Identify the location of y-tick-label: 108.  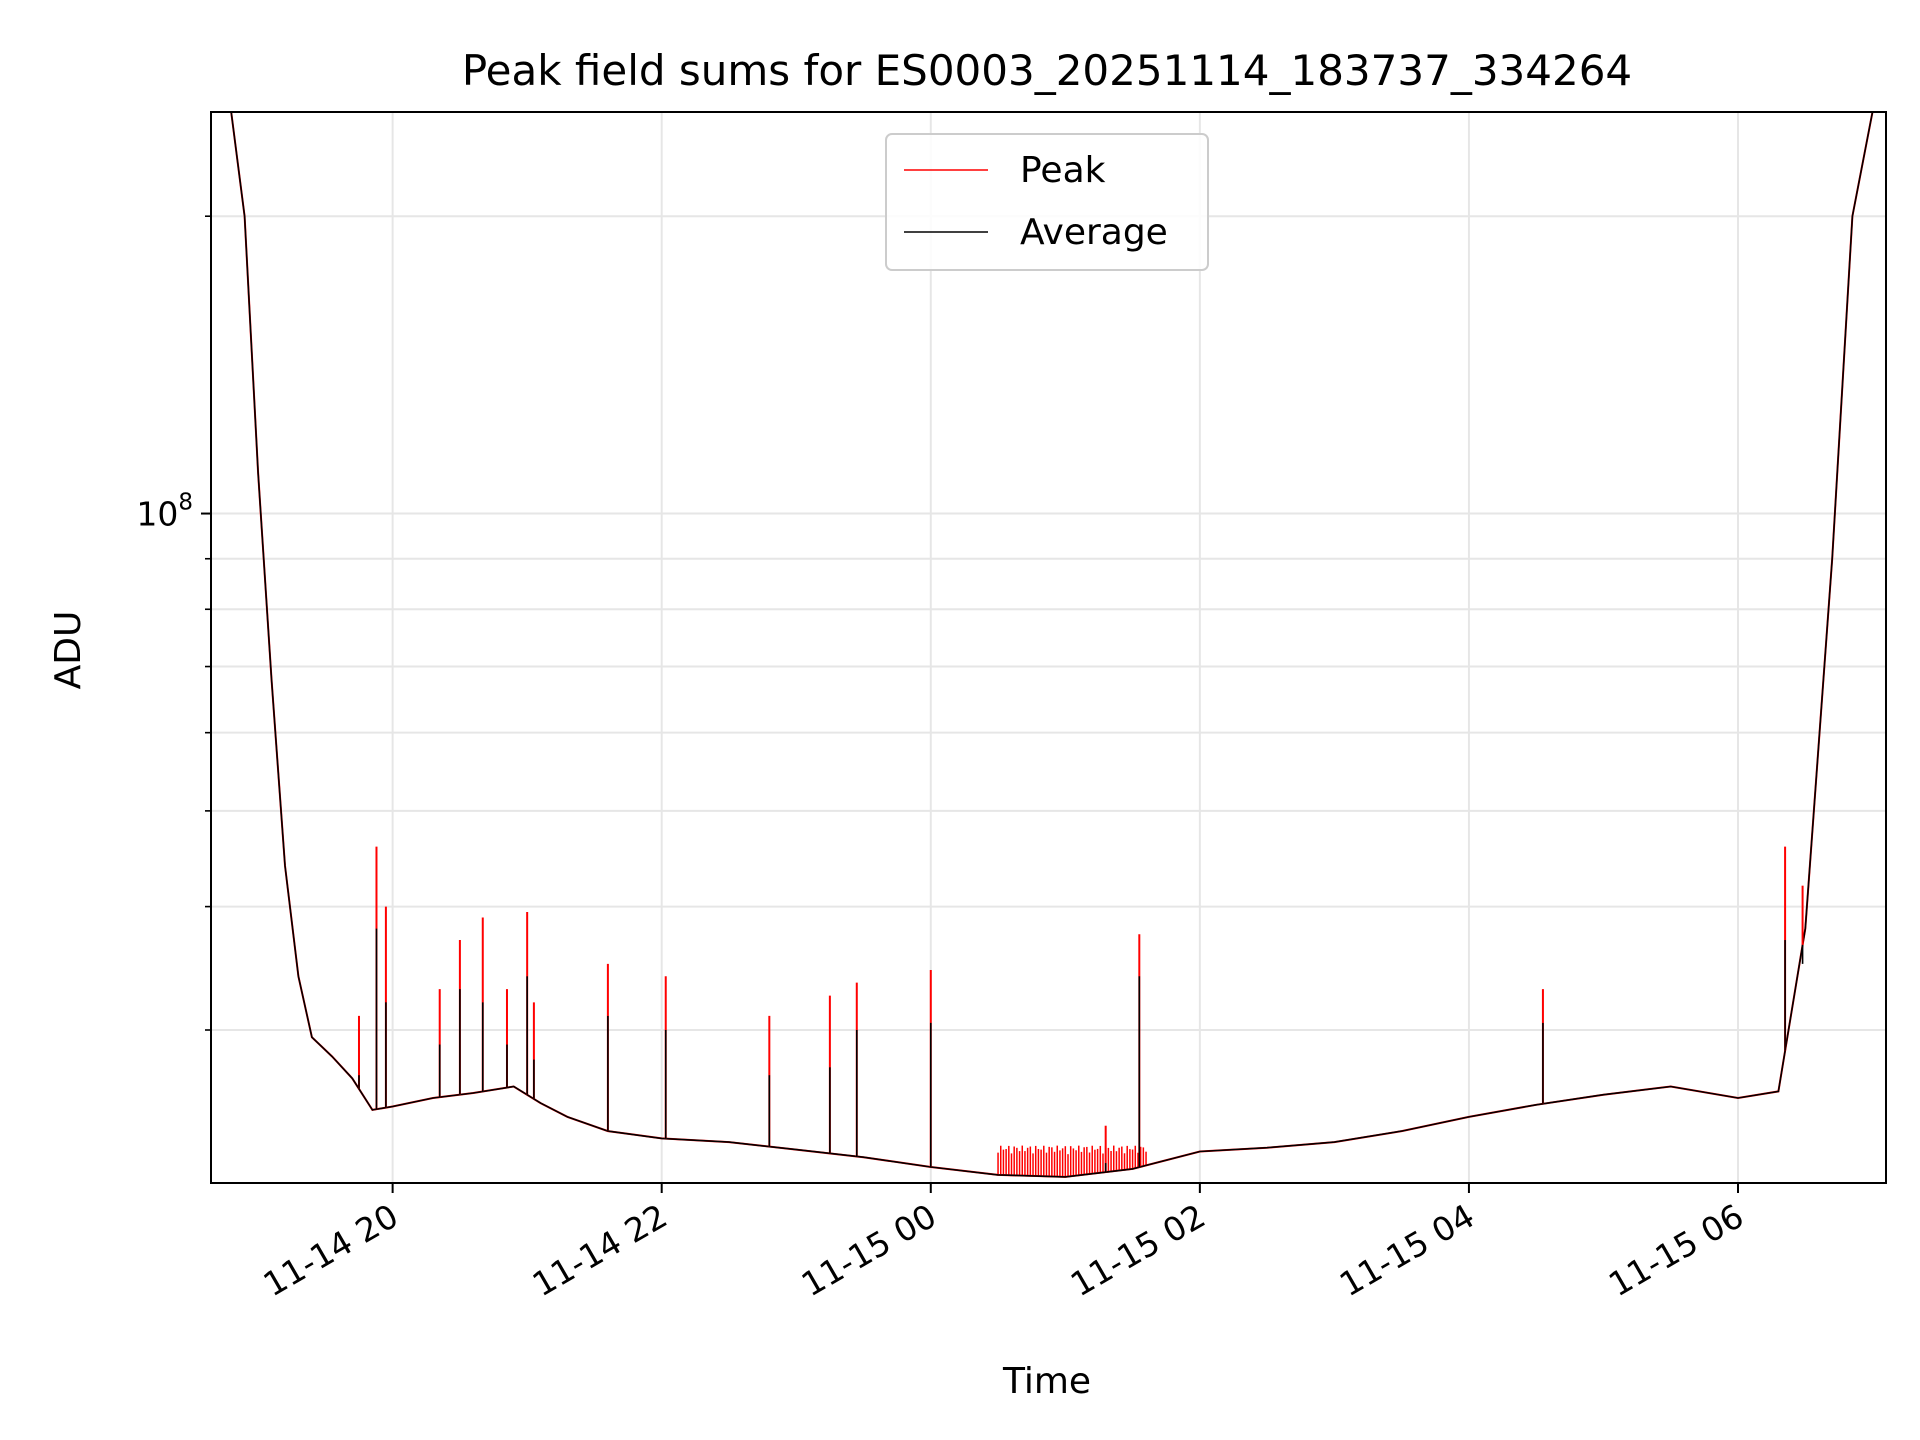
(164, 512).